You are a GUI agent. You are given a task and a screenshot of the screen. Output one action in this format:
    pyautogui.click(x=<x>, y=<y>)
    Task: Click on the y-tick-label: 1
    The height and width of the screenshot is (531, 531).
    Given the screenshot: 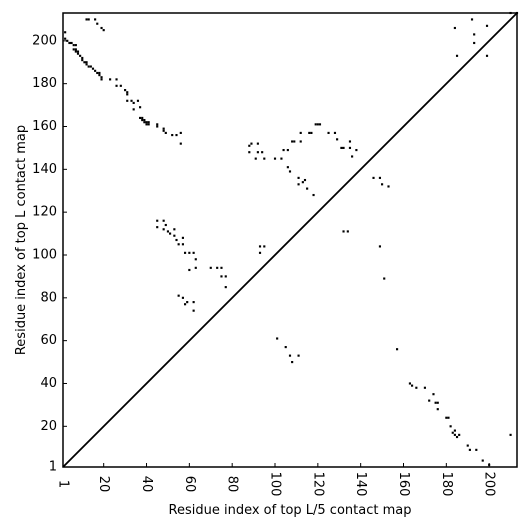 What is the action you would take?
    pyautogui.click(x=53, y=467)
    